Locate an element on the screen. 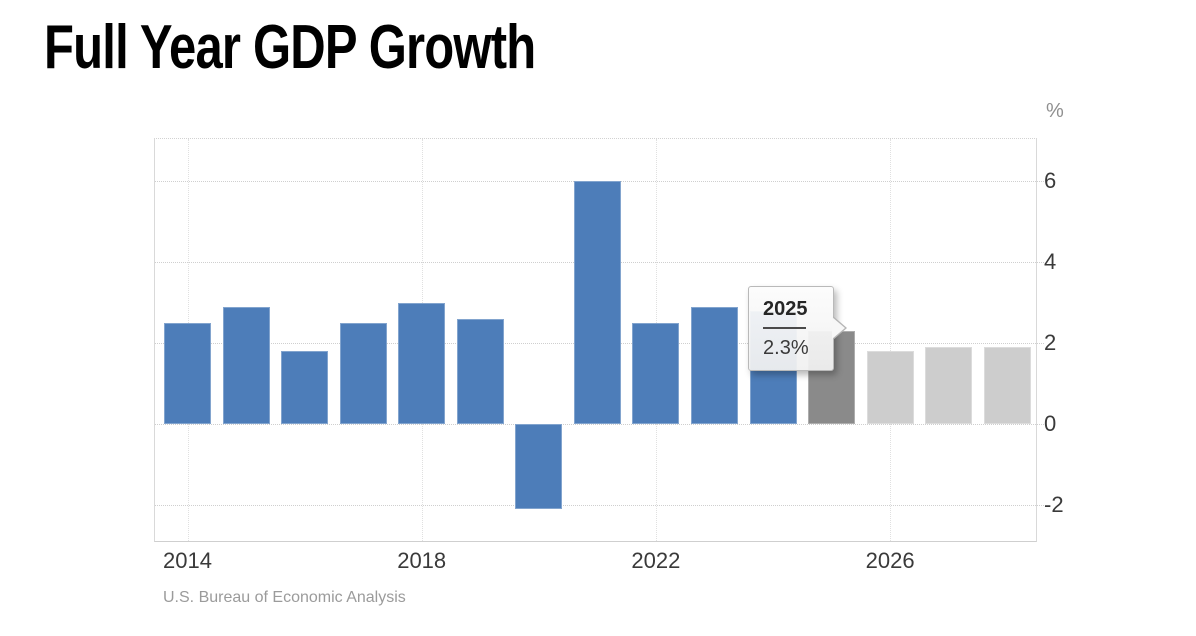  y-tick-label-0: 0 is located at coordinates (1050, 423).